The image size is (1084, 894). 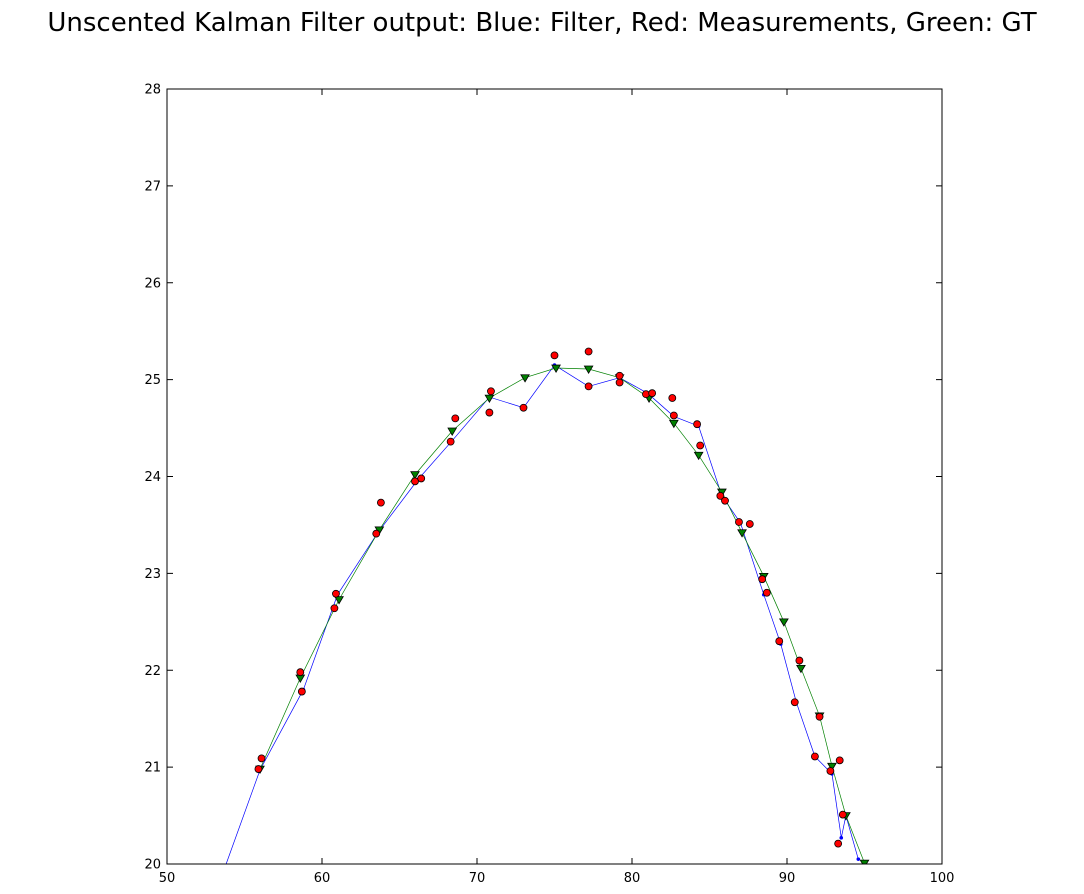 I want to click on y-tick-label: 28, so click(x=152, y=90).